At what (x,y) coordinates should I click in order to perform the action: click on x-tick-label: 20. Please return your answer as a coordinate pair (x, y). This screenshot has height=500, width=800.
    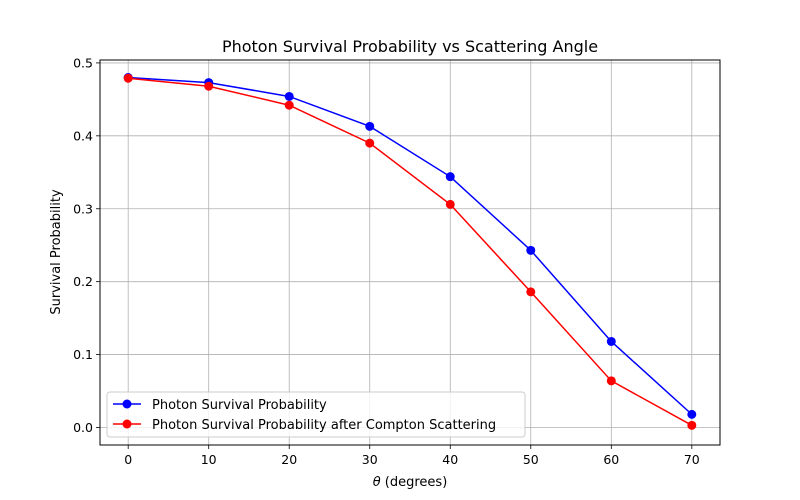
    Looking at the image, I should click on (289, 459).